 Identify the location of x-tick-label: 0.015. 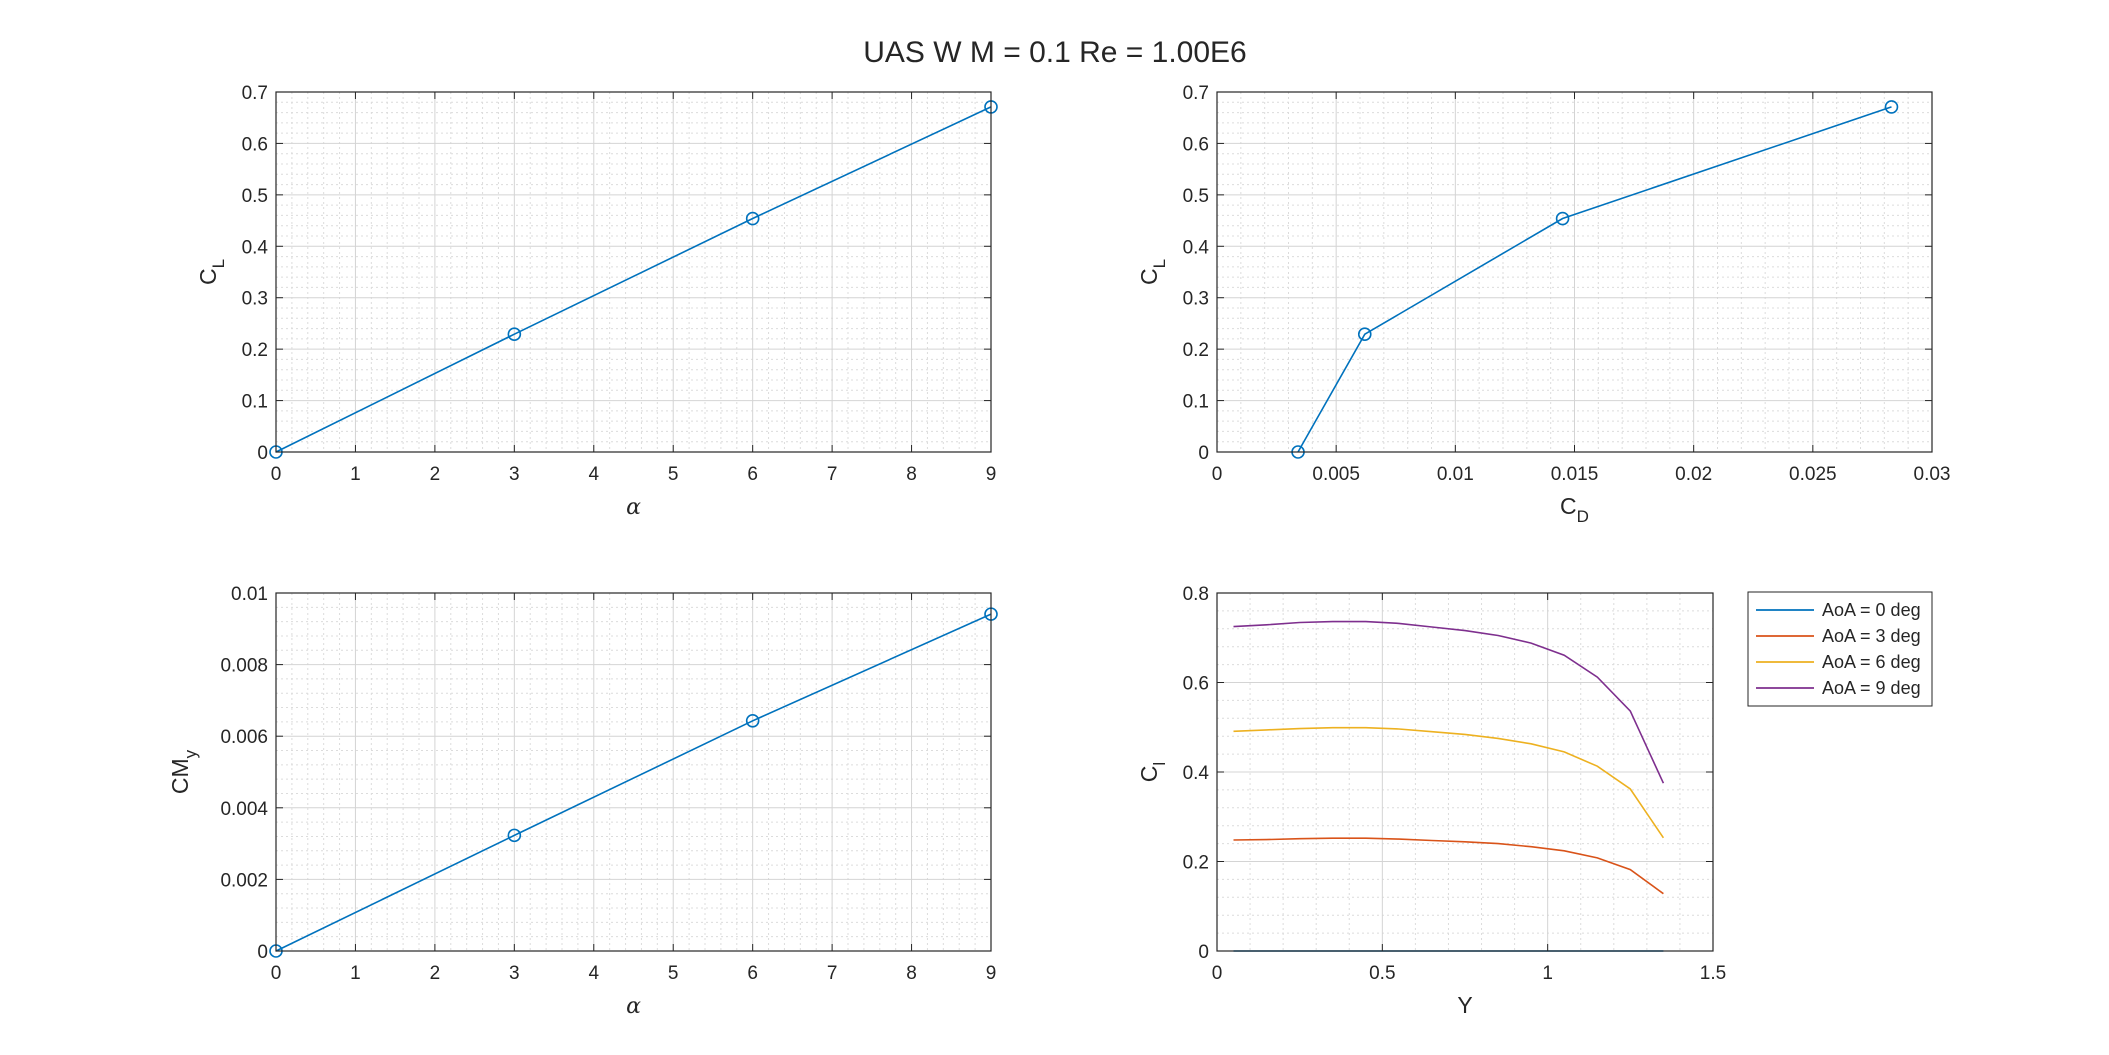
(1575, 474).